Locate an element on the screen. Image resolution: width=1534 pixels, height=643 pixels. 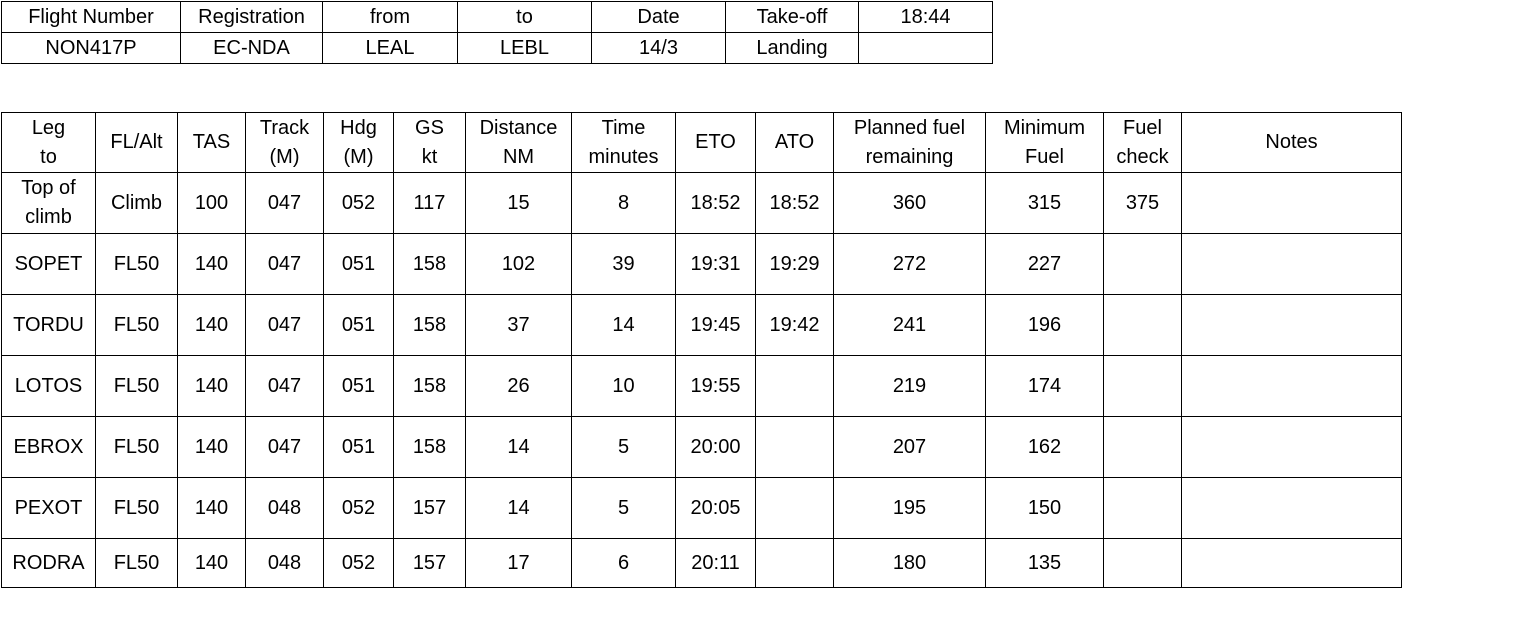
nav-log-row: RODRA FL50 140 048 052 157 17 6 20:11 180 135 is located at coordinates (701, 563).